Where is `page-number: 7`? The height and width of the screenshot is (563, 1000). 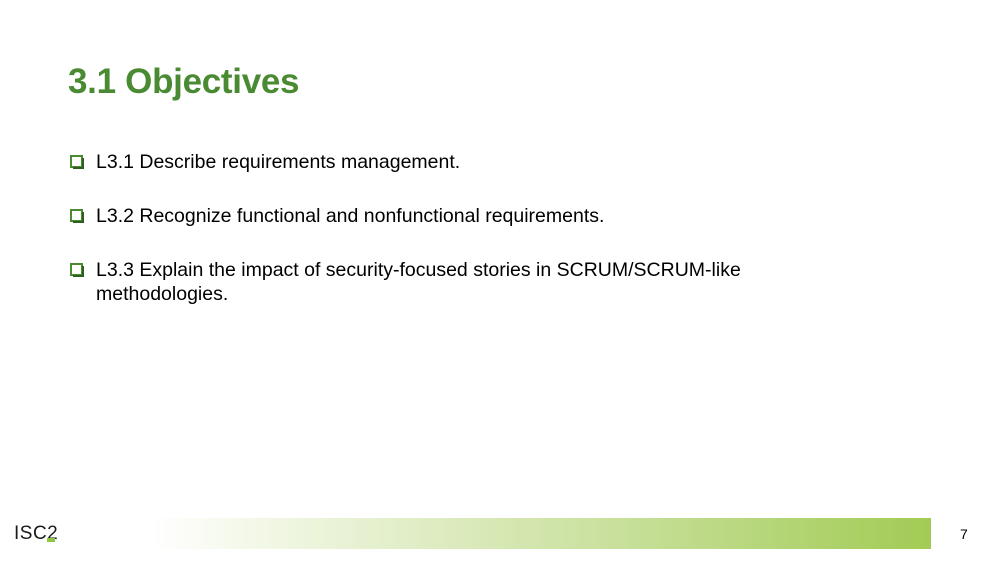 page-number: 7 is located at coordinates (964, 534).